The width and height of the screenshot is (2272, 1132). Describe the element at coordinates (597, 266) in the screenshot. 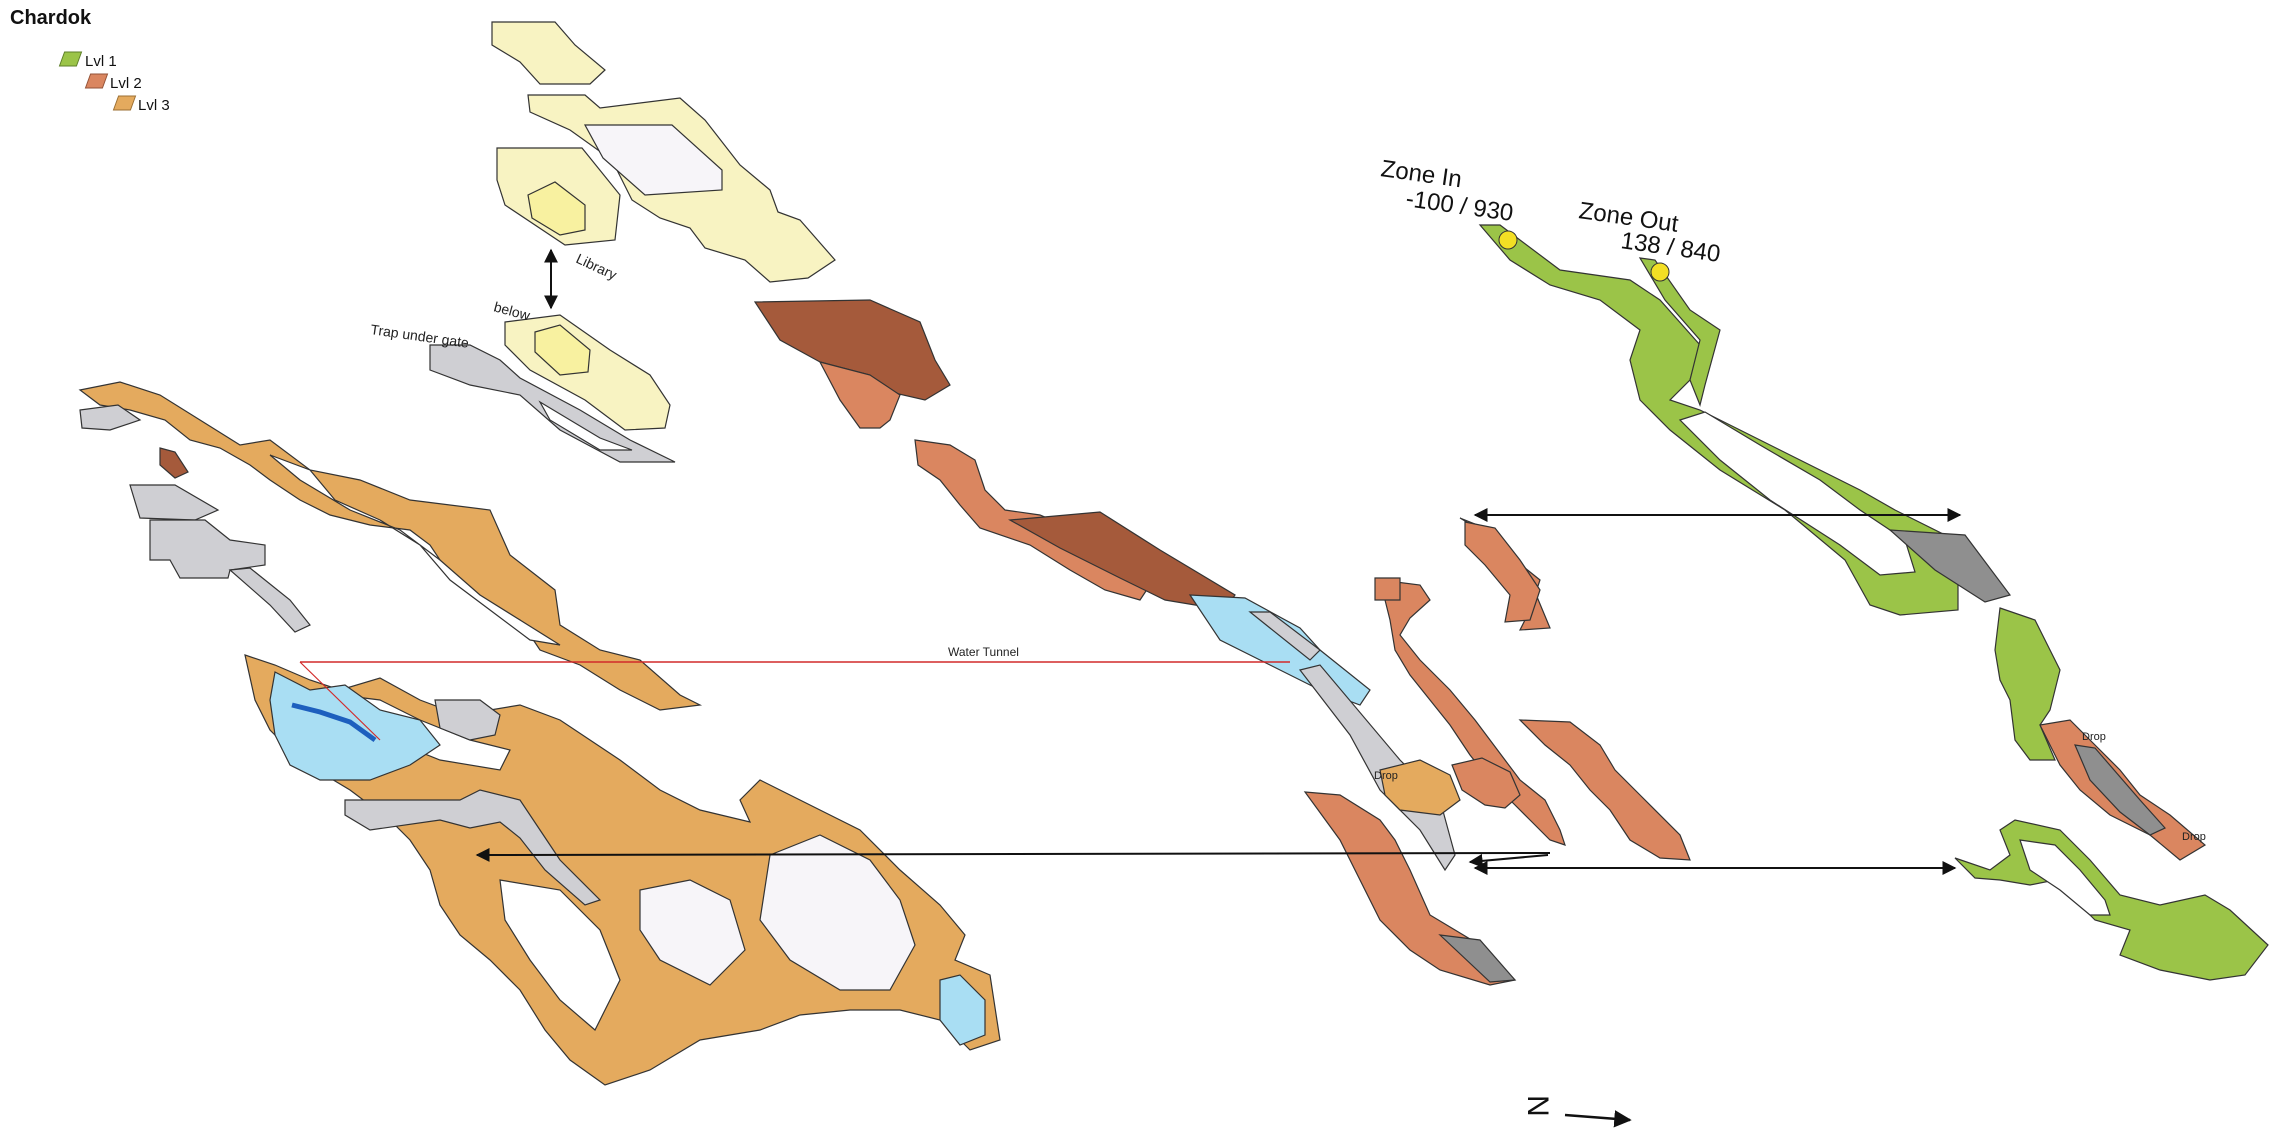

I see `library-label: Library` at that location.